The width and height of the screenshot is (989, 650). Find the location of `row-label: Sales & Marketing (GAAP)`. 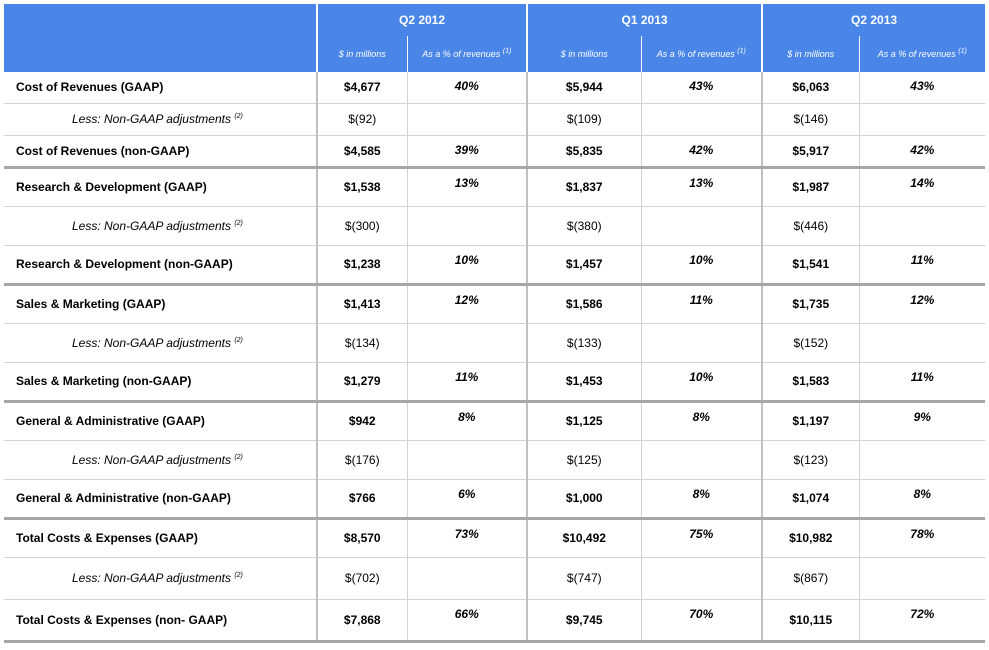

row-label: Sales & Marketing (GAAP) is located at coordinates (160, 304).